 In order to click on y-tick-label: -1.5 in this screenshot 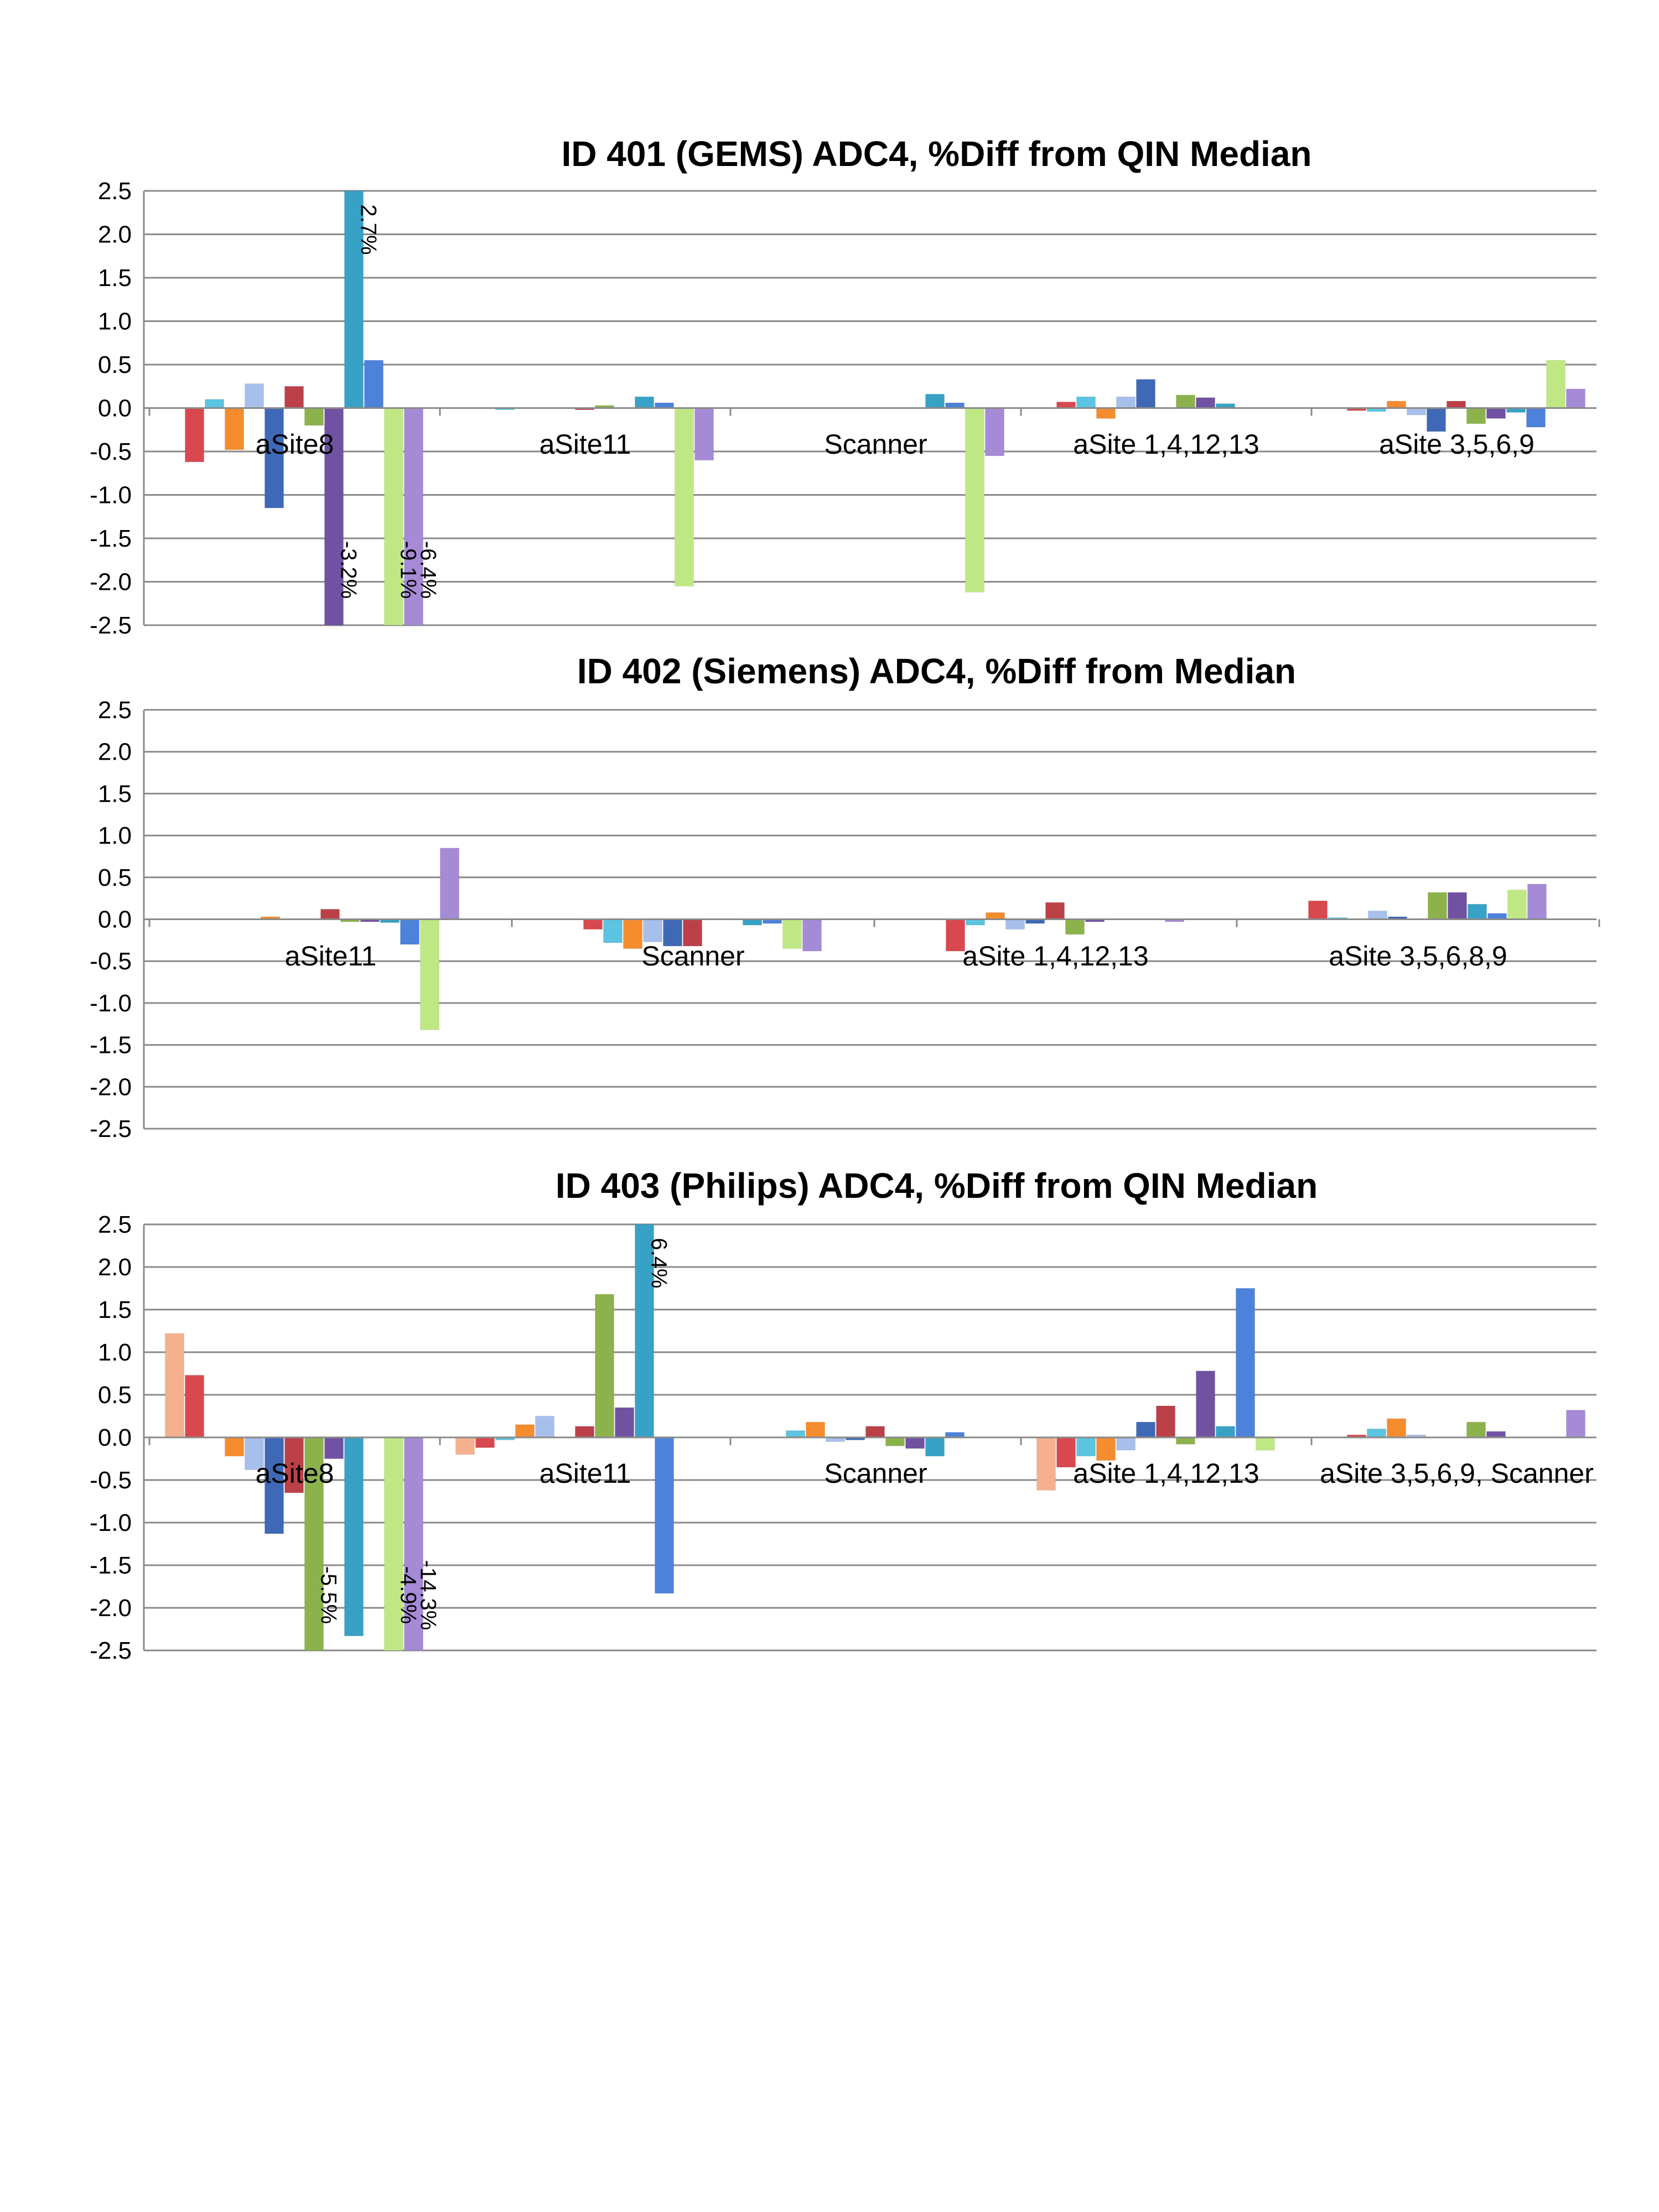, I will do `click(111, 1045)`.